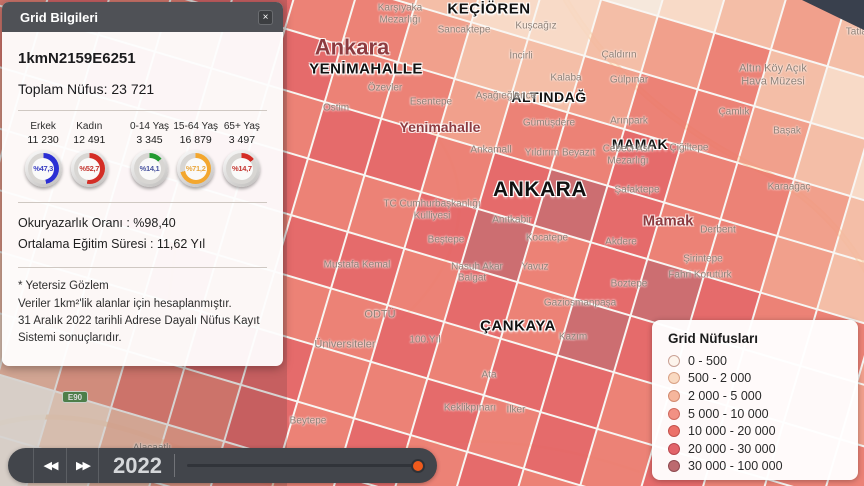 This screenshot has width=864, height=486. I want to click on legend-item: 500 - 2 000, so click(763, 379).